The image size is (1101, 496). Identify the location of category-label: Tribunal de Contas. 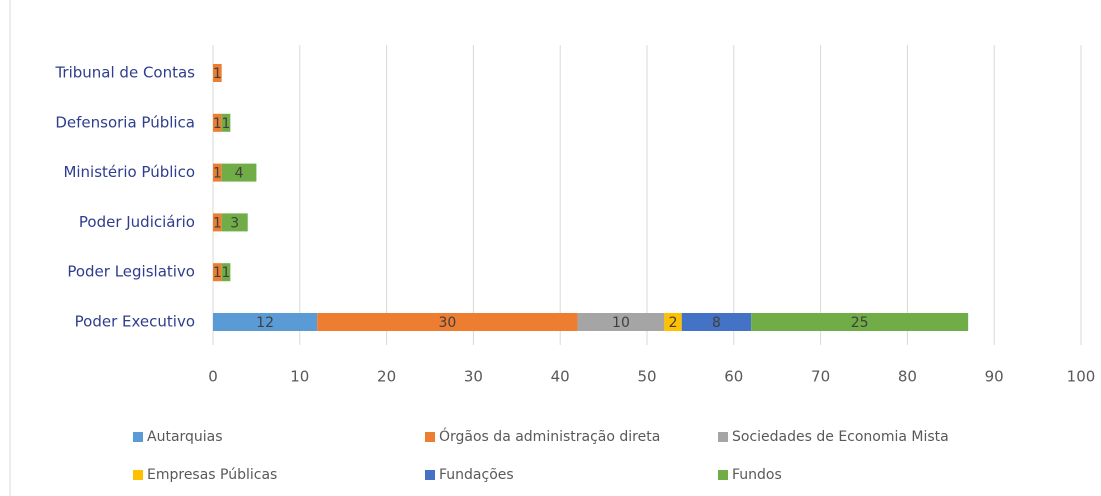
(124, 73).